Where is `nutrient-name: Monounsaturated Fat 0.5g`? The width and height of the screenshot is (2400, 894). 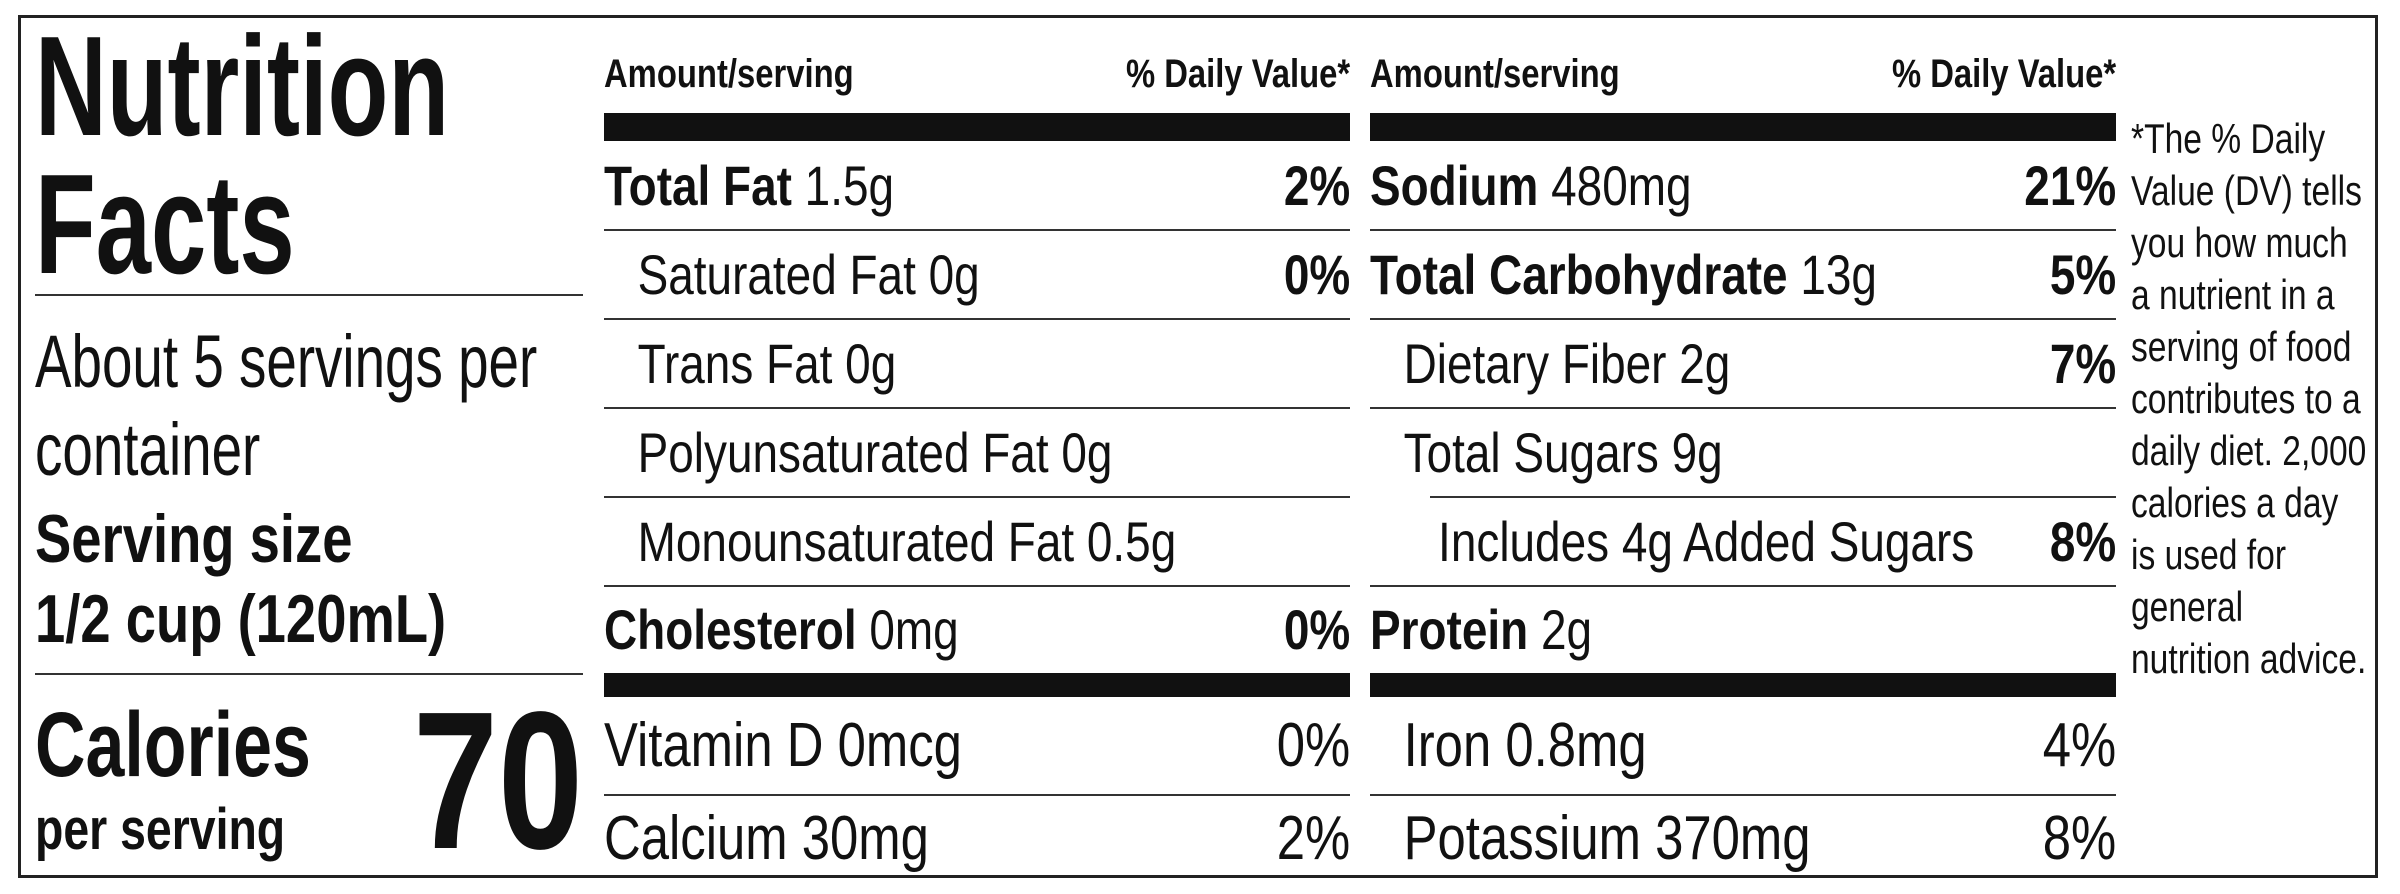
nutrient-name: Monounsaturated Fat 0.5g is located at coordinates (907, 541).